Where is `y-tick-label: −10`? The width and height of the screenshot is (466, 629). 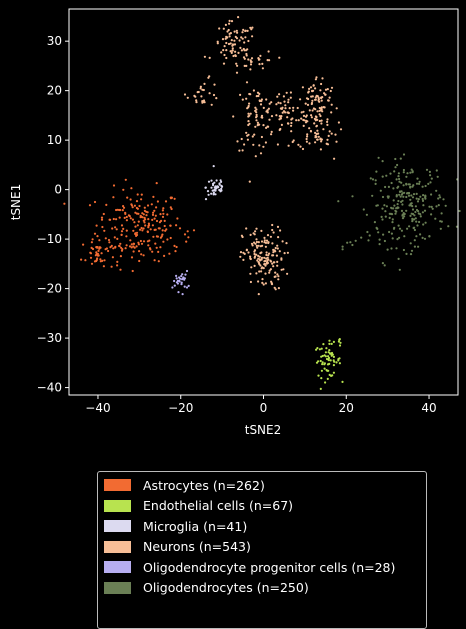 y-tick-label: −10 is located at coordinates (49, 239).